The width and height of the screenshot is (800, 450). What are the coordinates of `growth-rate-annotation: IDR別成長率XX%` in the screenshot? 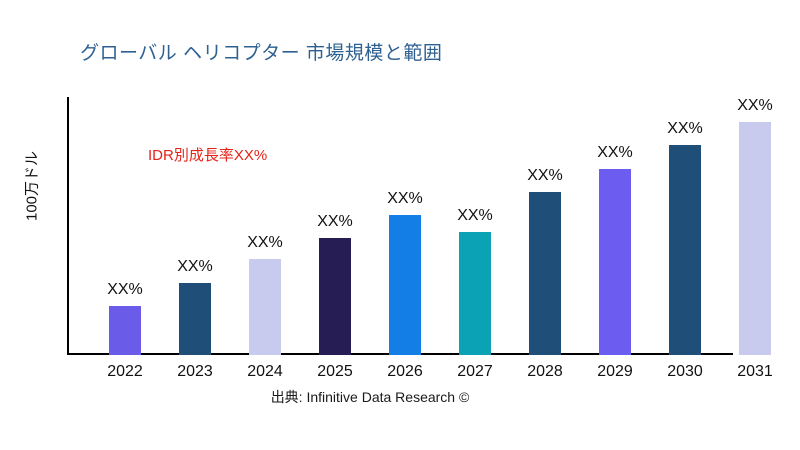 It's located at (208, 155).